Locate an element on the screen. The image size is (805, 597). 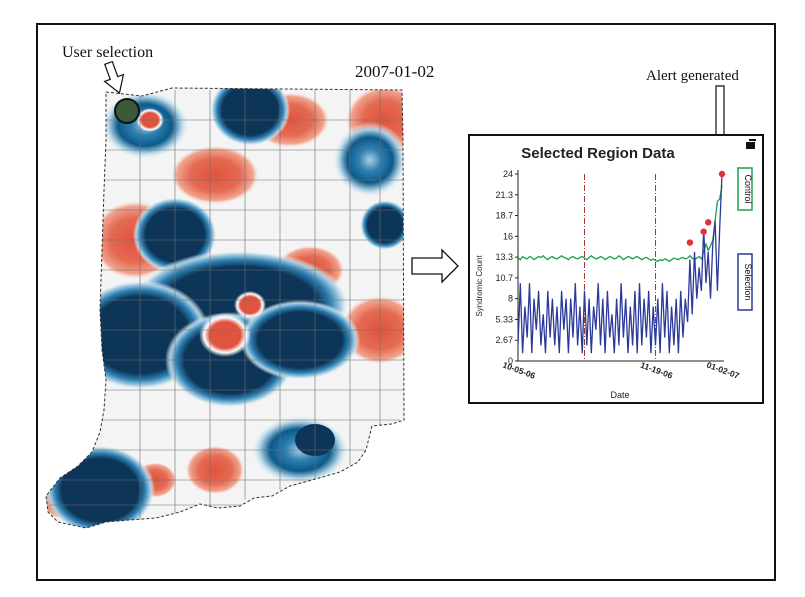
window-control-icon is located at coordinates (751, 144).